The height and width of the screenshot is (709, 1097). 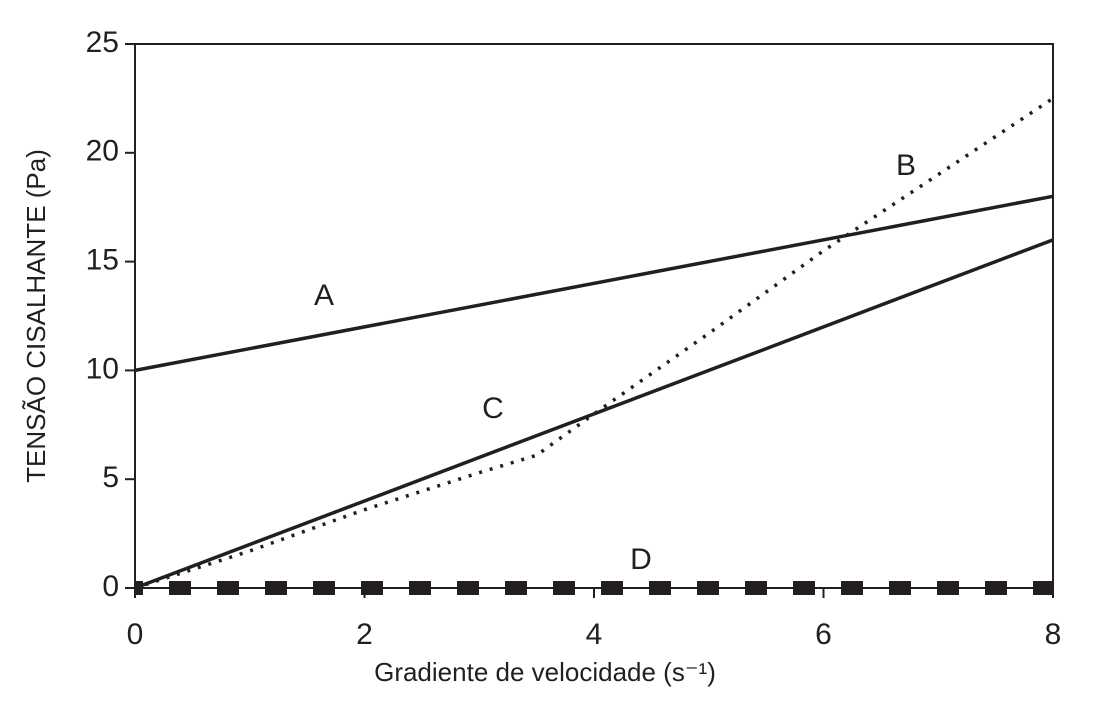 I want to click on x-tick-label: 4, so click(x=594, y=634).